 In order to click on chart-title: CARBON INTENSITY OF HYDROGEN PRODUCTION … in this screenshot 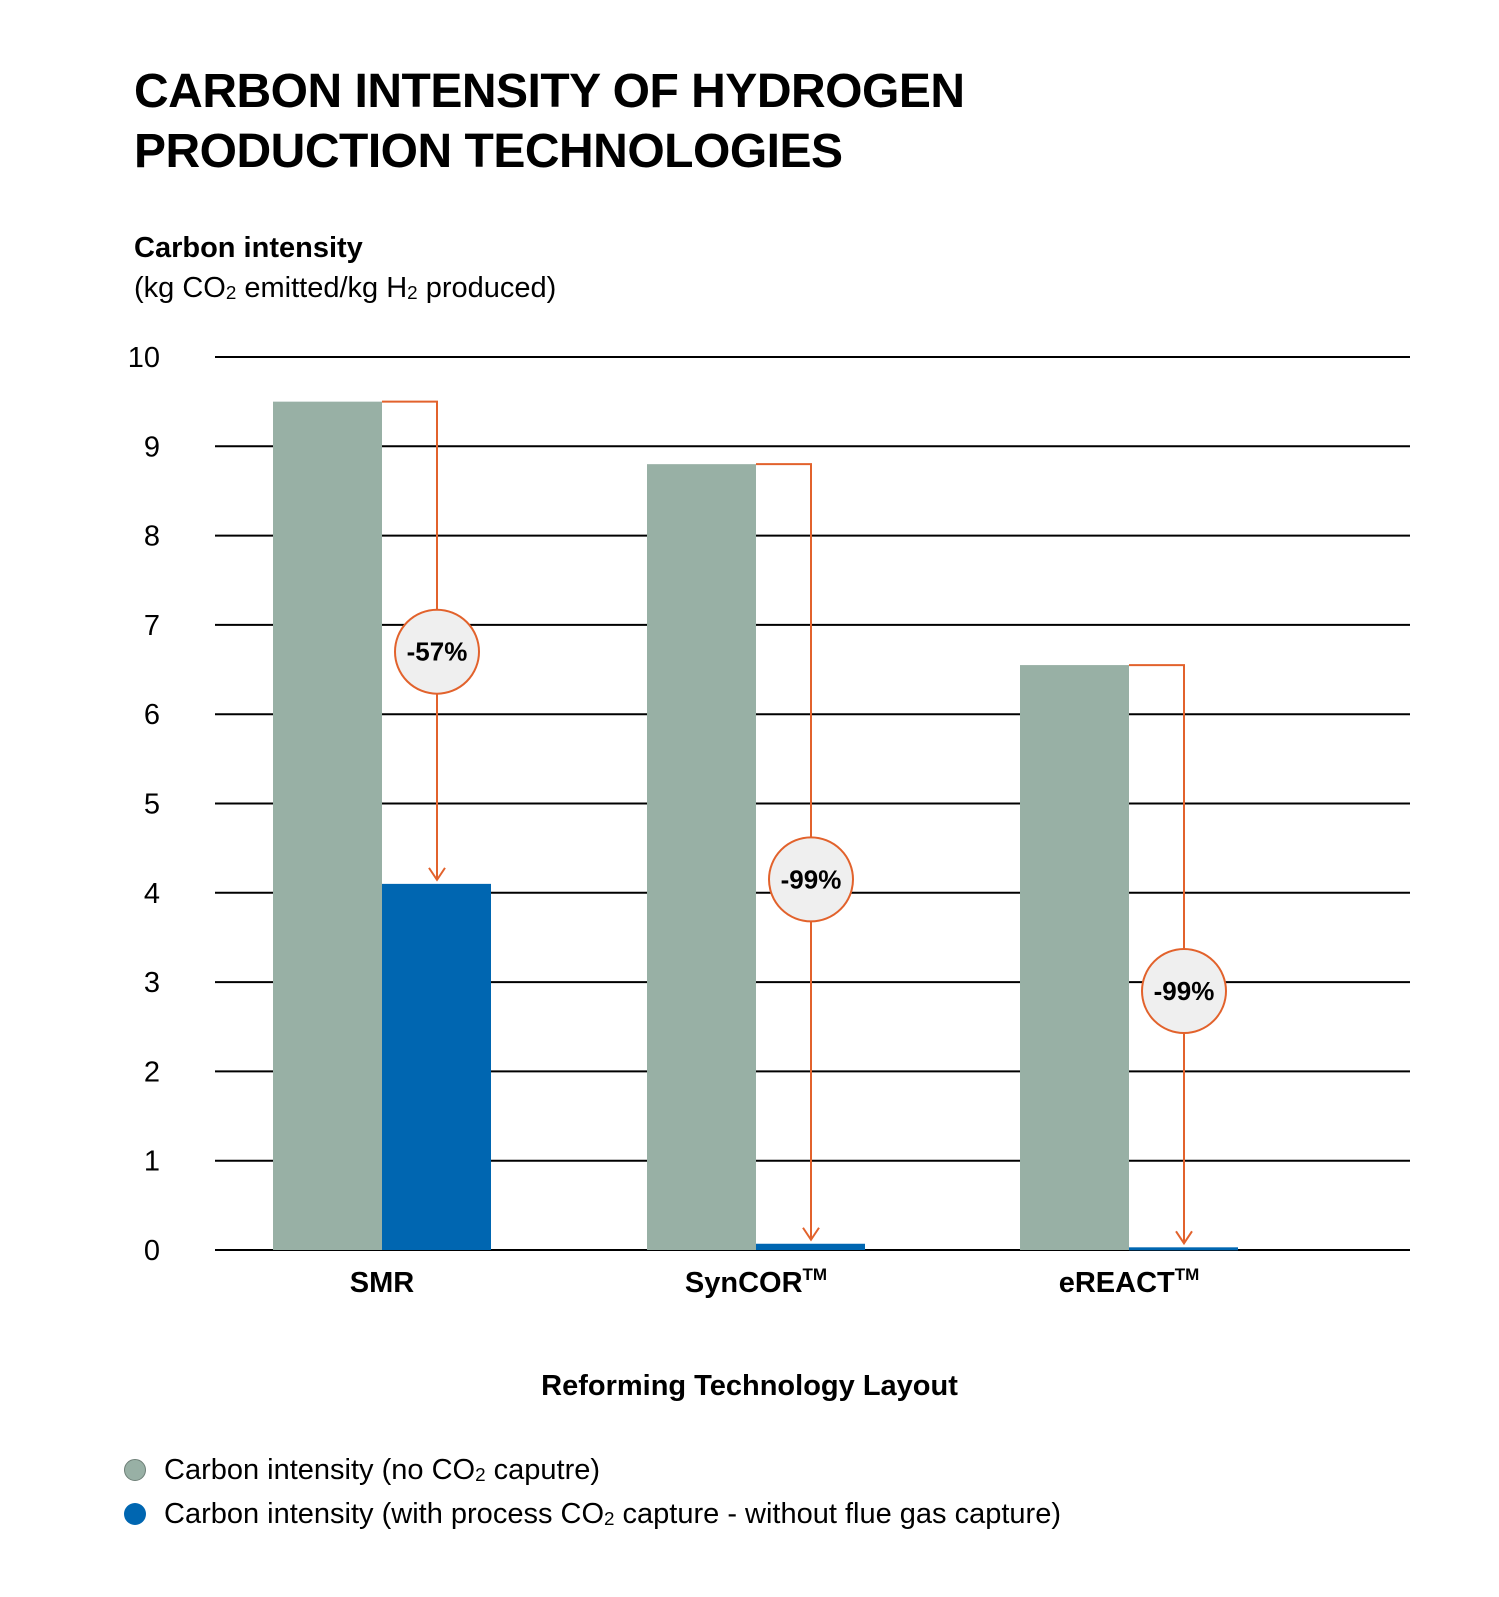, I will do `click(684, 122)`.